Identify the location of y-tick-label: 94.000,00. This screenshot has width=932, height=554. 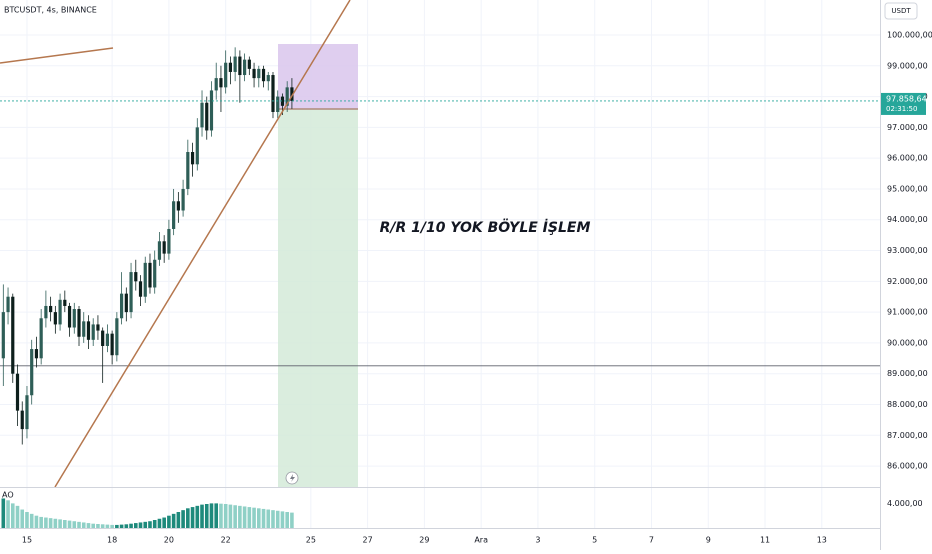
(907, 219).